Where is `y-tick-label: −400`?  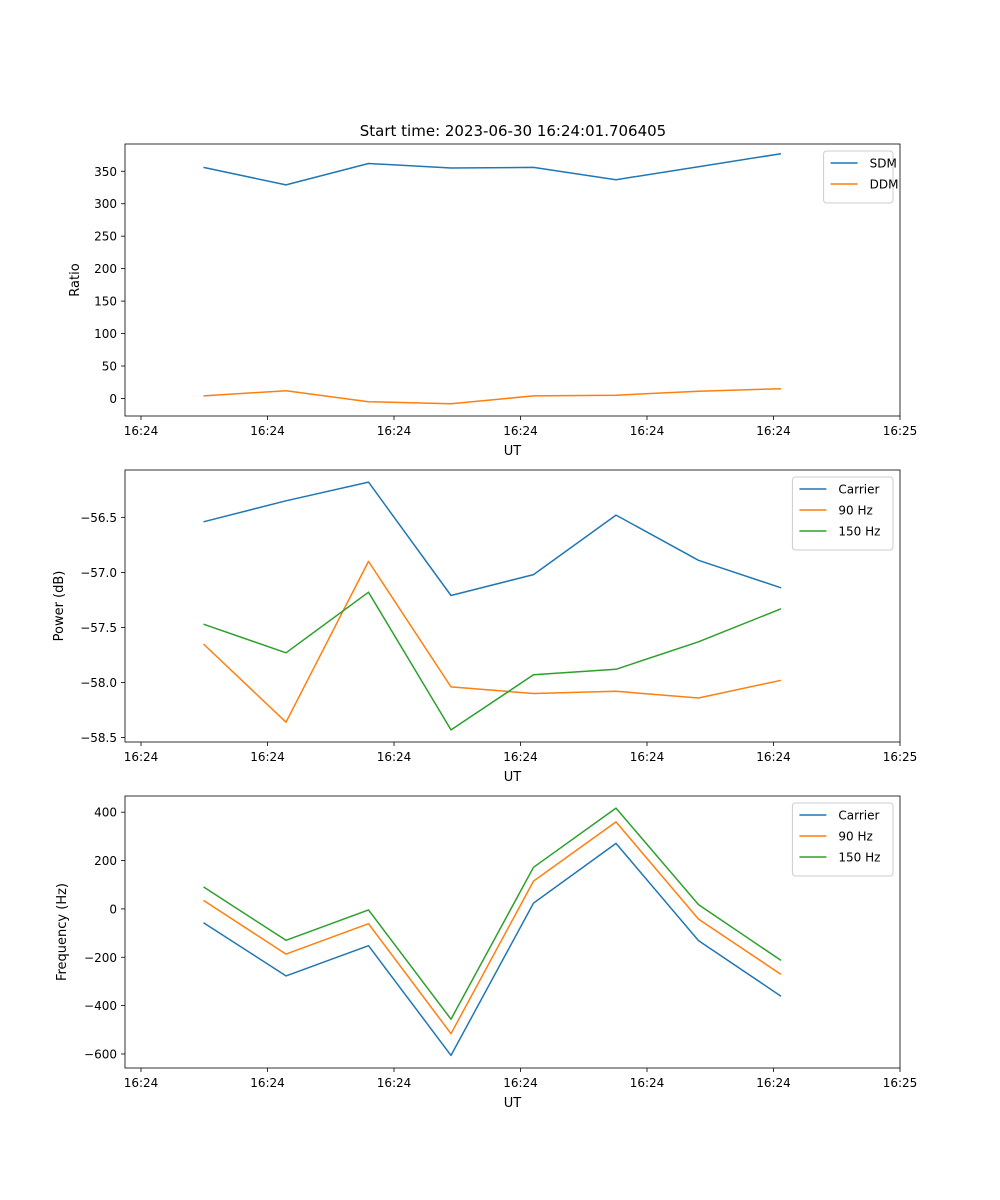 y-tick-label: −400 is located at coordinates (100, 1006).